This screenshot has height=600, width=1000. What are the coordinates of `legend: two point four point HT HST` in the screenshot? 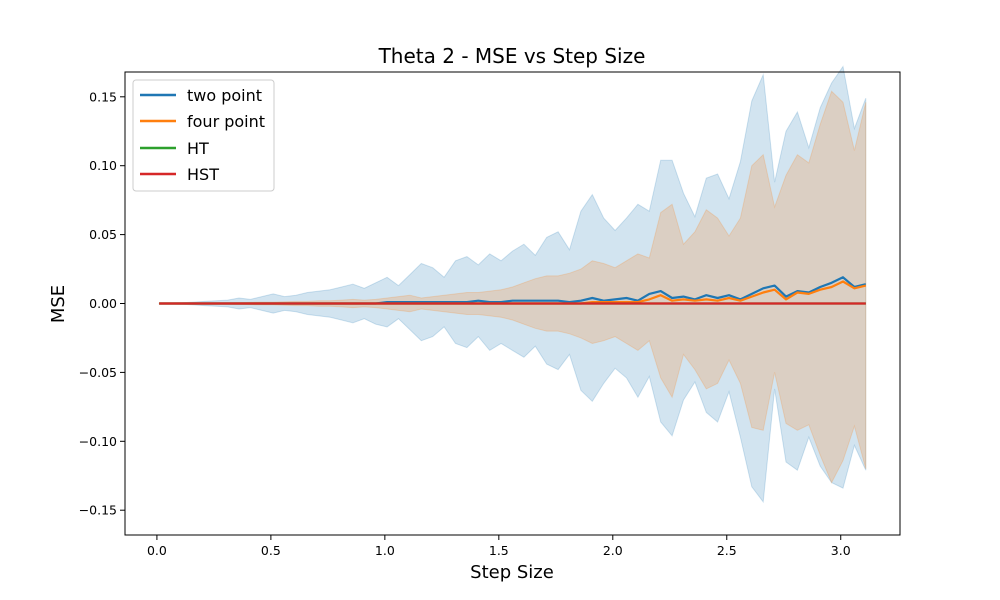 It's located at (203, 135).